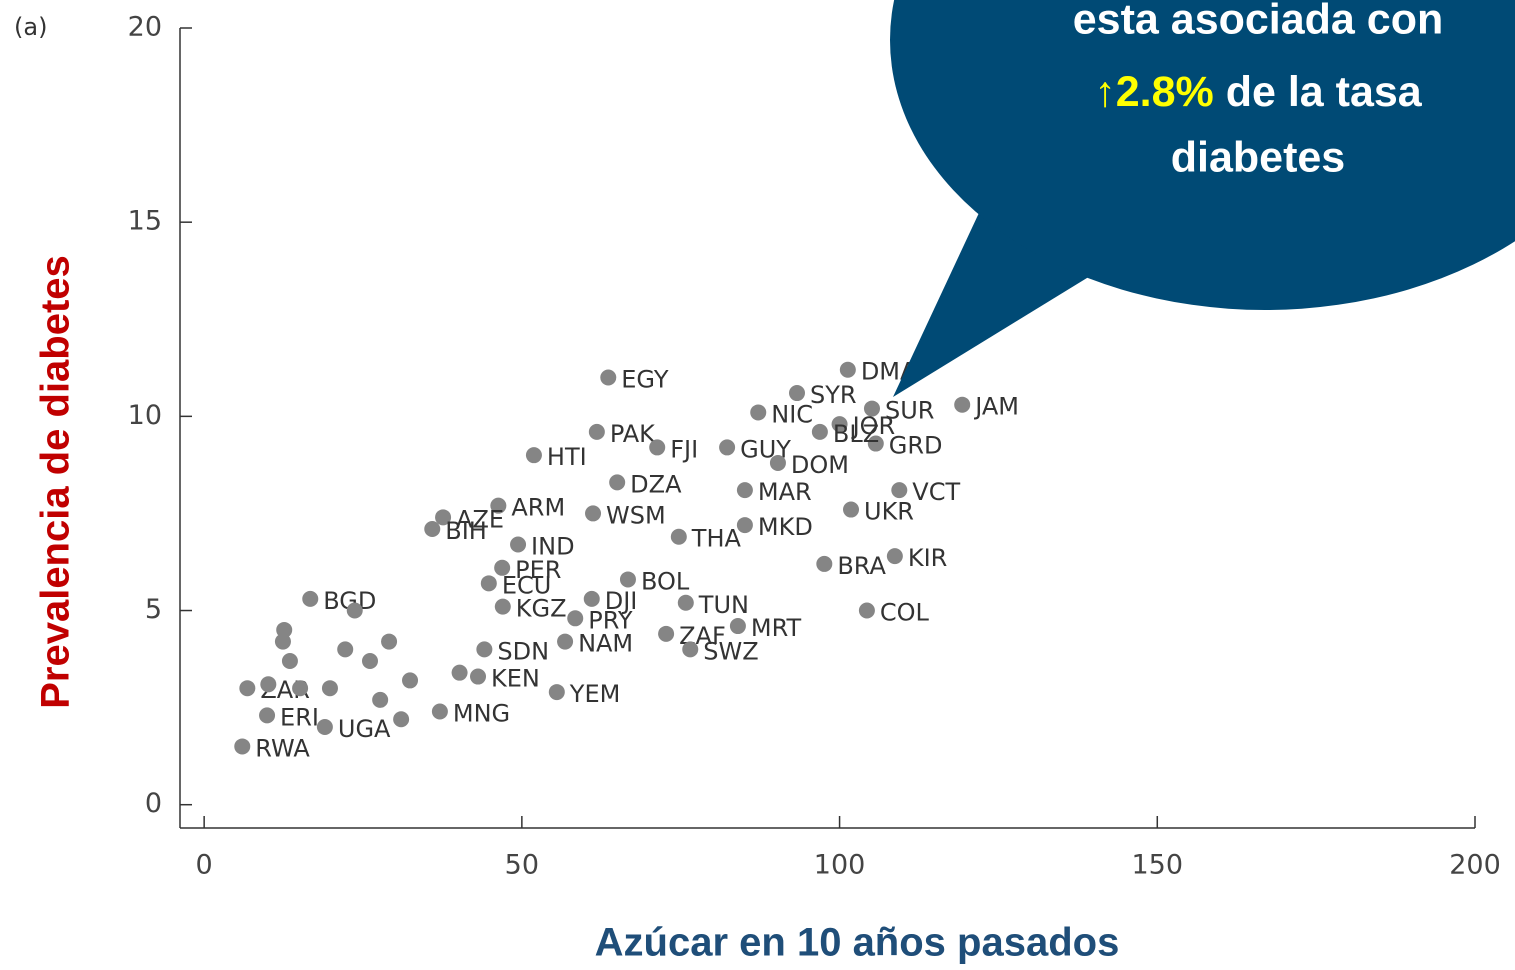 The width and height of the screenshot is (1515, 970). I want to click on point-label: GRD, so click(916, 446).